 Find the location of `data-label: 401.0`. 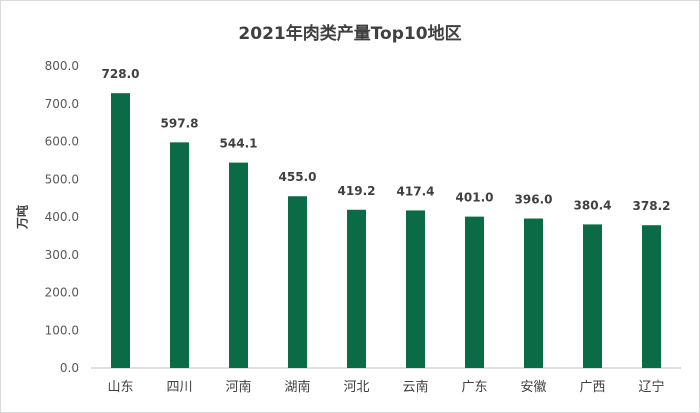

data-label: 401.0 is located at coordinates (475, 198).